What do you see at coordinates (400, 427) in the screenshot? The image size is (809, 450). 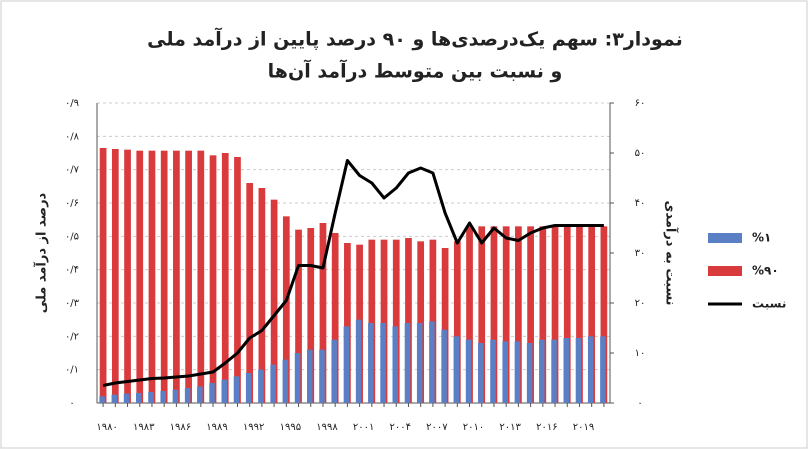 I see `x-tick-label: ۲۰۰۴` at bounding box center [400, 427].